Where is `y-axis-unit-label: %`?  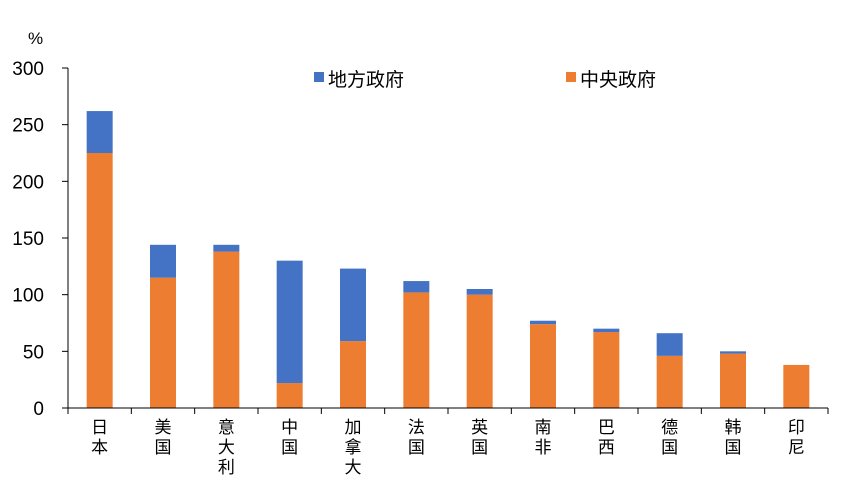
y-axis-unit-label: % is located at coordinates (35, 38).